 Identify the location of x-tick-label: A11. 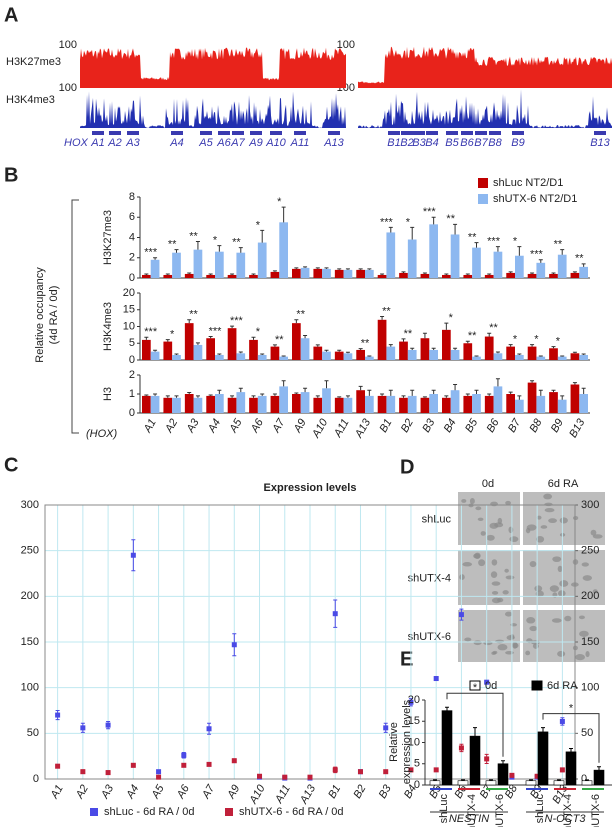
(341, 428).